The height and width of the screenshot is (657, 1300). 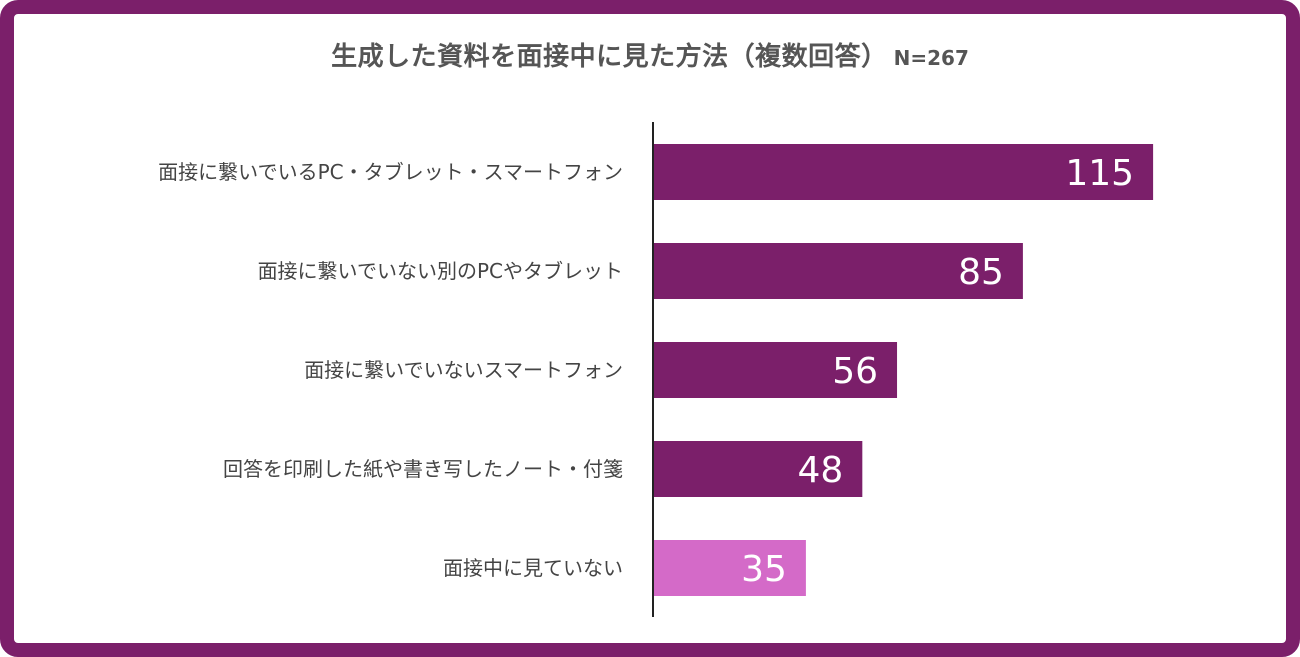 What do you see at coordinates (855, 371) in the screenshot?
I see `data-label: 56` at bounding box center [855, 371].